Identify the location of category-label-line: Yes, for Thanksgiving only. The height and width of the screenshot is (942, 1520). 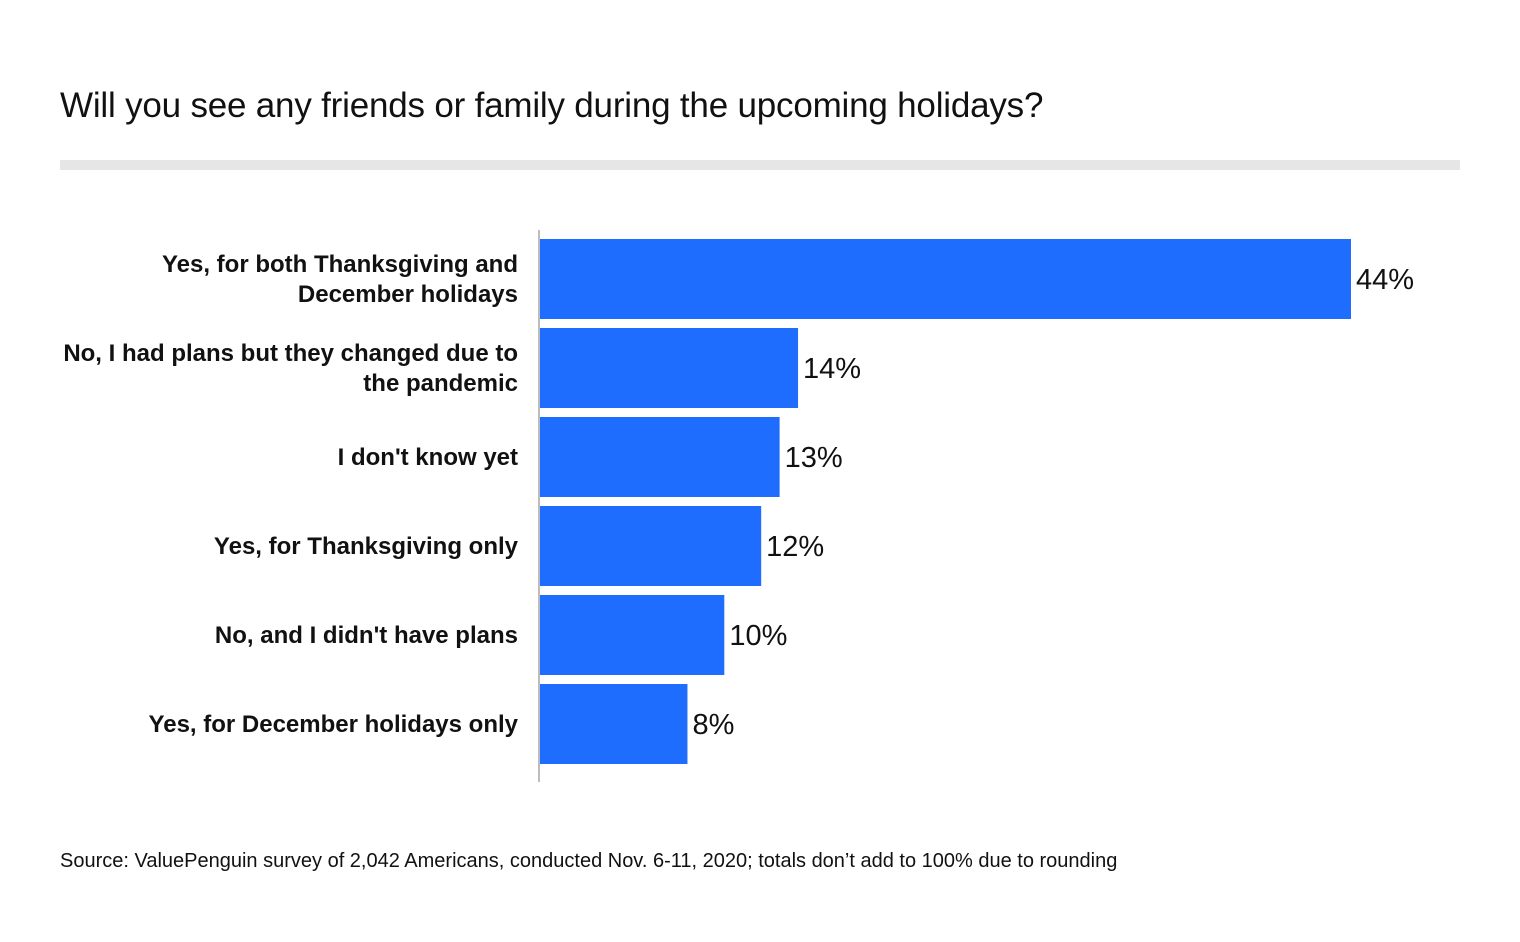
(366, 546).